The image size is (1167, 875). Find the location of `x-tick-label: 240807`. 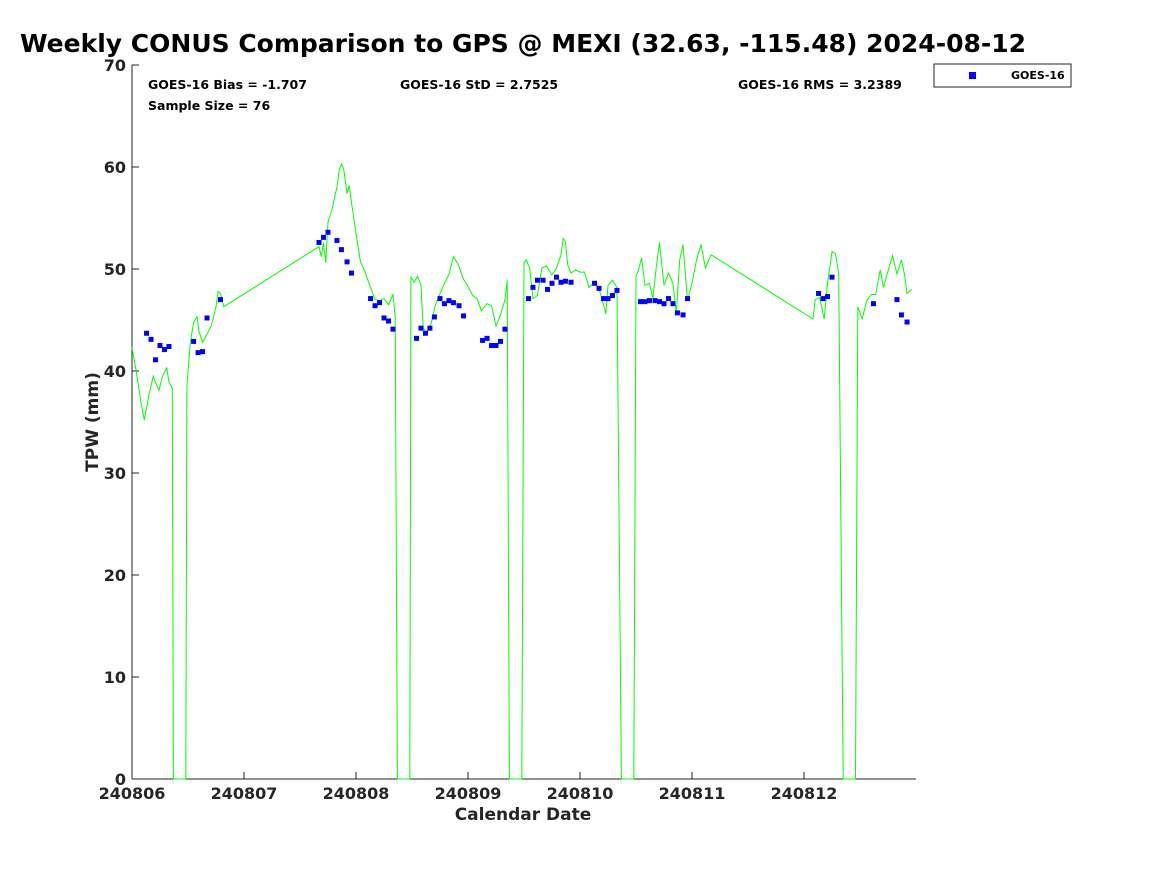

x-tick-label: 240807 is located at coordinates (244, 793).